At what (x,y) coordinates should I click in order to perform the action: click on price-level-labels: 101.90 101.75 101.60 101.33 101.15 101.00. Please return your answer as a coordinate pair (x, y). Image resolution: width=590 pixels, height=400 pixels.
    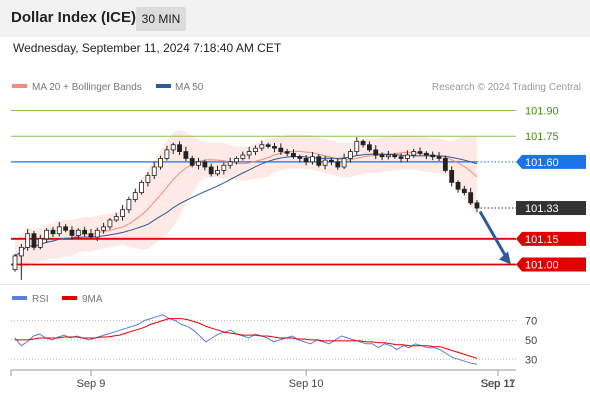
    Looking at the image, I should click on (551, 189).